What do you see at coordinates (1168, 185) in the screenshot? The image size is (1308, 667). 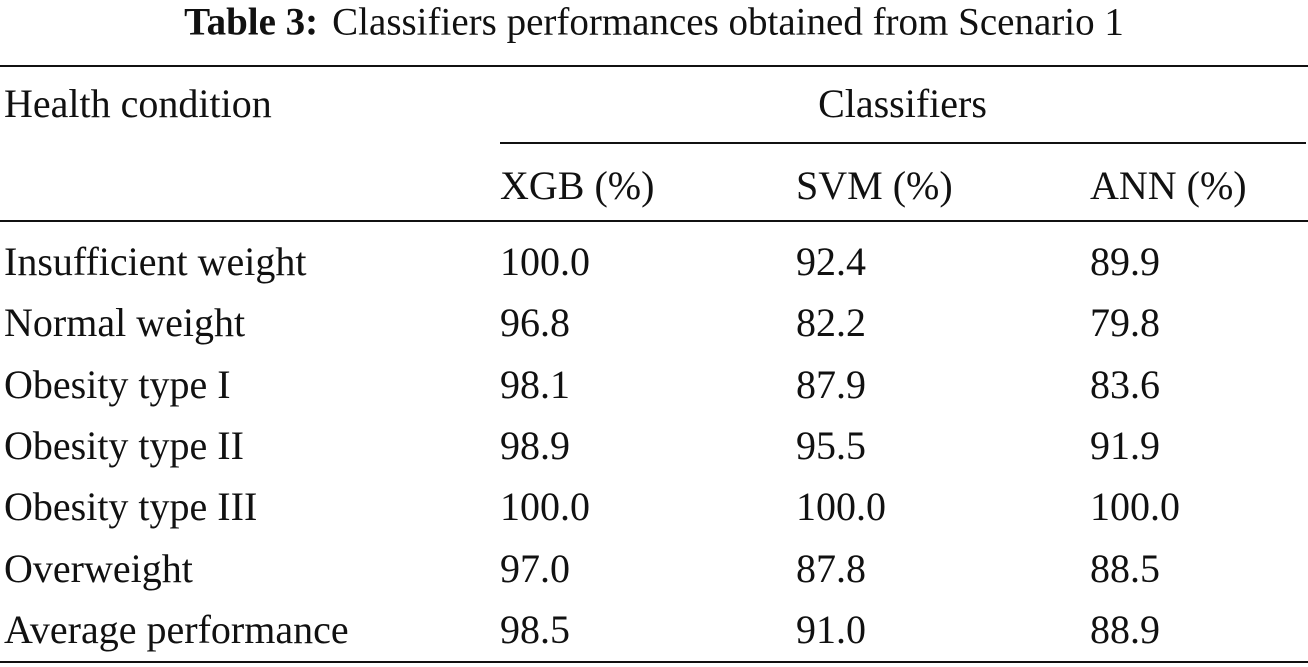 I see `column-header: ANN (%)` at bounding box center [1168, 185].